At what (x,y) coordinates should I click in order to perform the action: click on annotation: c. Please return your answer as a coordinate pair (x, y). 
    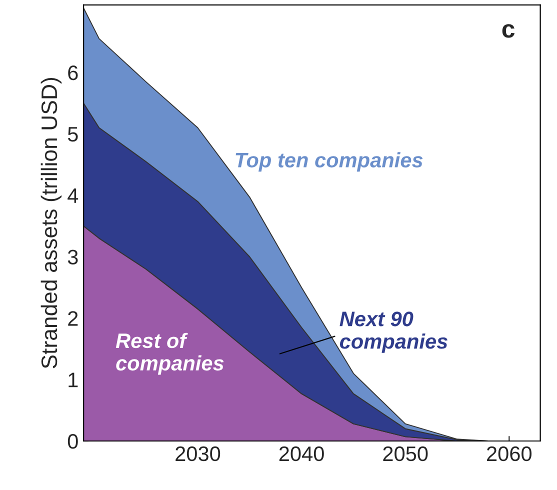
    Looking at the image, I should click on (508, 31).